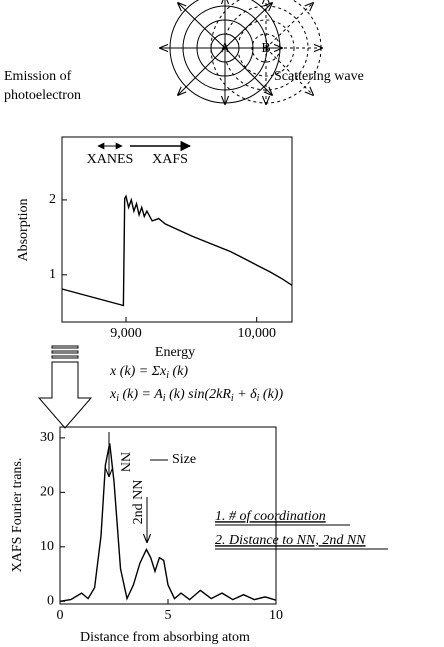  Describe the element at coordinates (138, 502) in the screenshot. I see `annotation: 2nd NN` at that location.